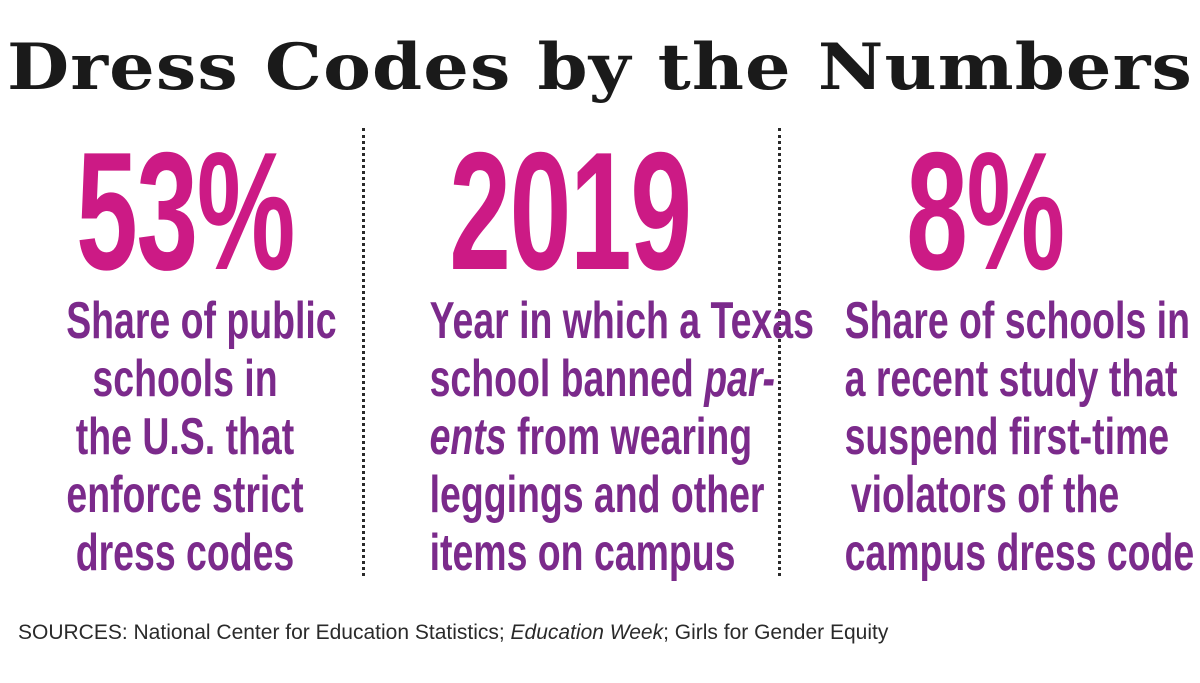 This screenshot has height=683, width=1200. What do you see at coordinates (185, 379) in the screenshot?
I see `description-line: schools in` at bounding box center [185, 379].